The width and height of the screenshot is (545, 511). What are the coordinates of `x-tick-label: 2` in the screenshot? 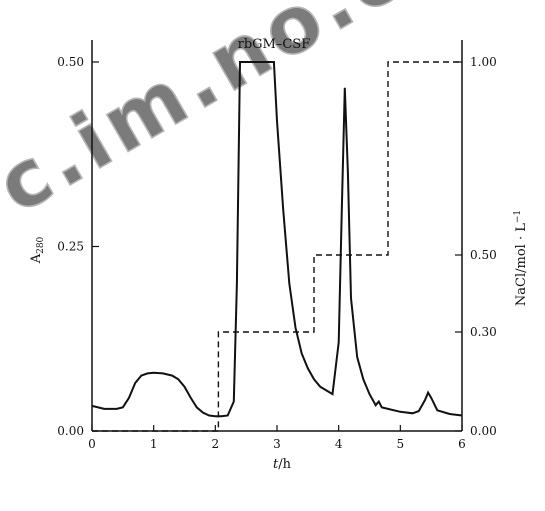 It's located at (216, 444).